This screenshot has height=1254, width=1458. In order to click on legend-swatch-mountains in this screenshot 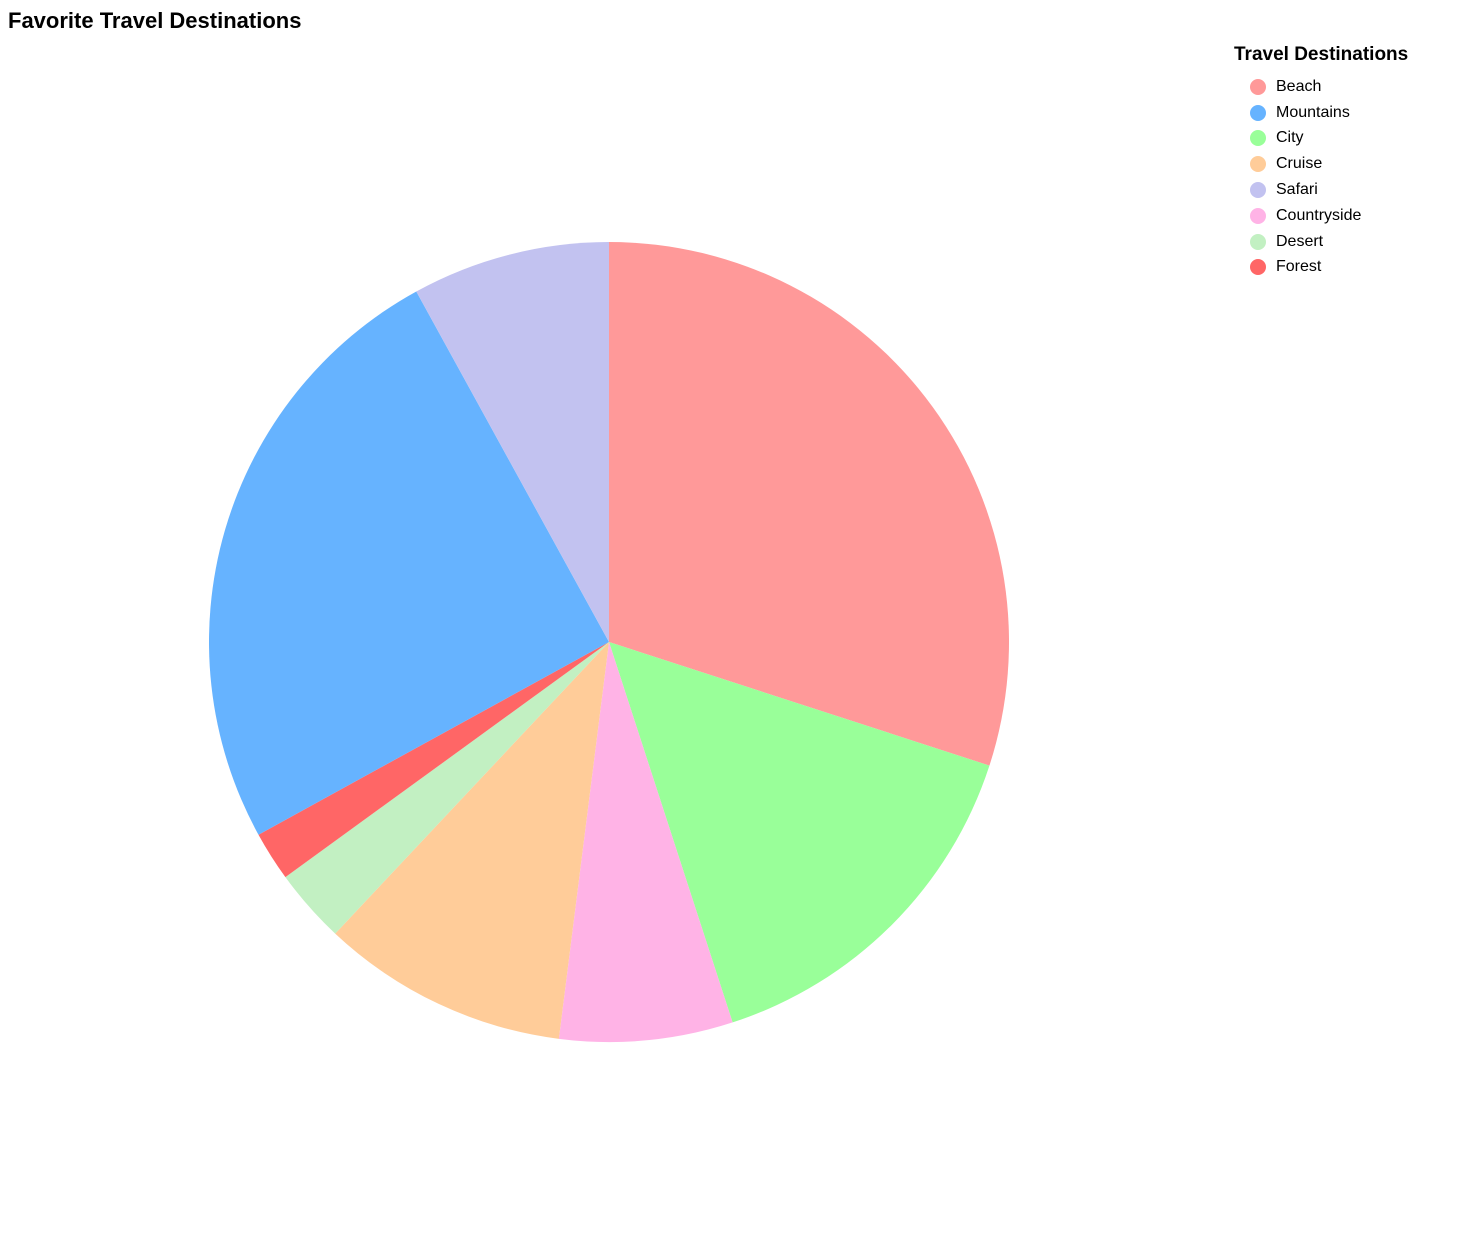, I will do `click(1258, 112)`.